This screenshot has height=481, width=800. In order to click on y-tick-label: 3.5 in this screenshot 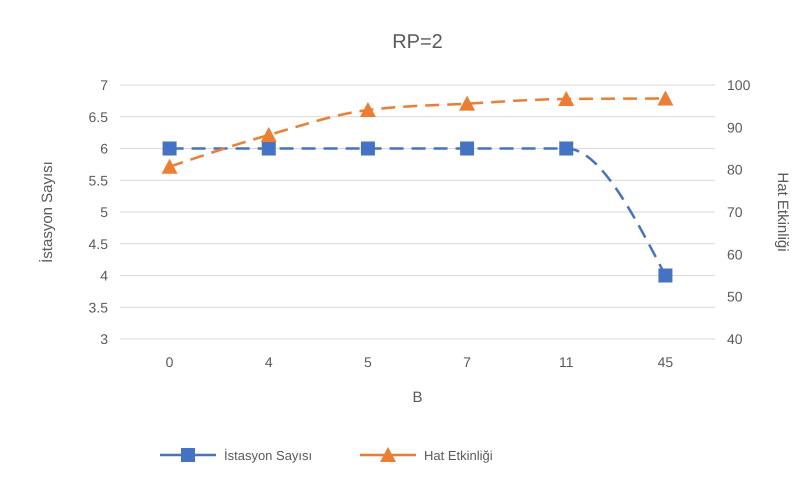, I will do `click(98, 307)`.